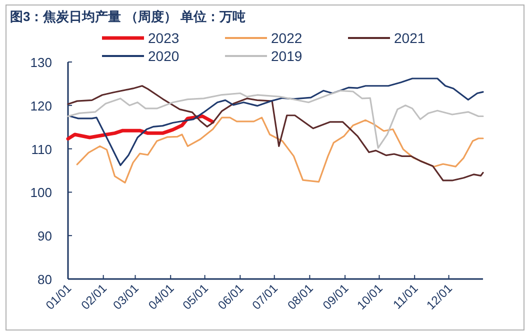 The width and height of the screenshot is (530, 335). I want to click on legend-label: 2019, so click(286, 56).